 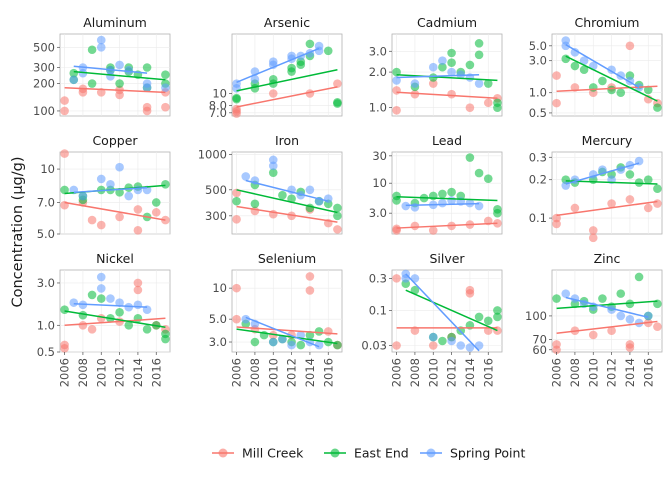 I want to click on panel-arsenic: Arsenic 7.08.010, so click(x=276, y=67).